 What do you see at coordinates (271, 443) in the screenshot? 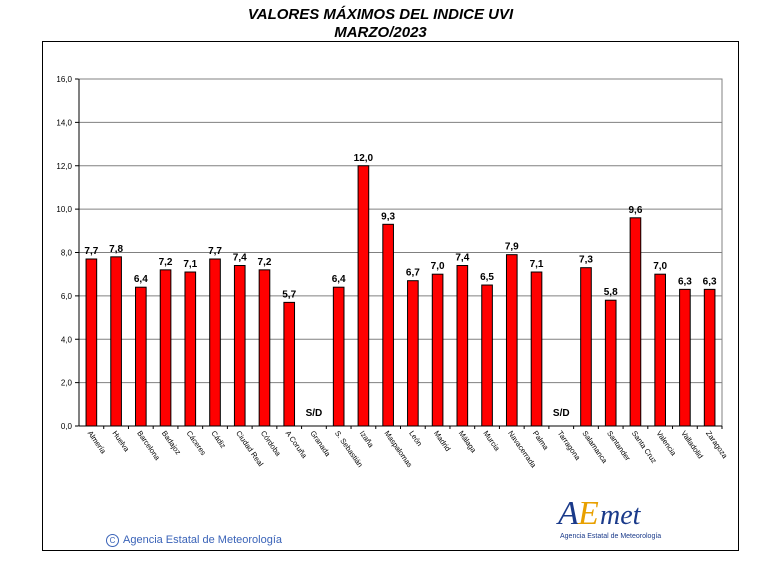
I see `x-tick-label: Córdoba` at bounding box center [271, 443].